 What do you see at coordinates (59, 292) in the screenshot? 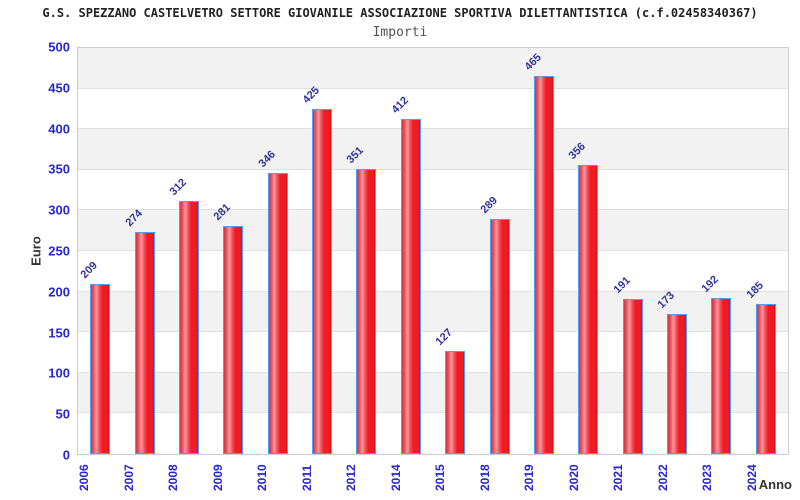
I see `y-tick-label: 200` at bounding box center [59, 292].